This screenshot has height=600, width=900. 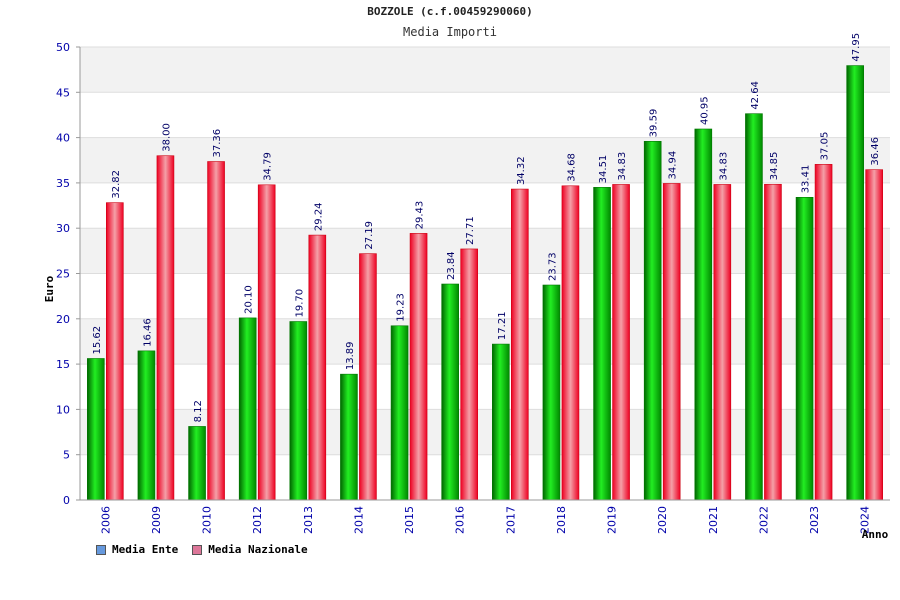 What do you see at coordinates (612, 520) in the screenshot?
I see `x-tick-label: 2019` at bounding box center [612, 520].